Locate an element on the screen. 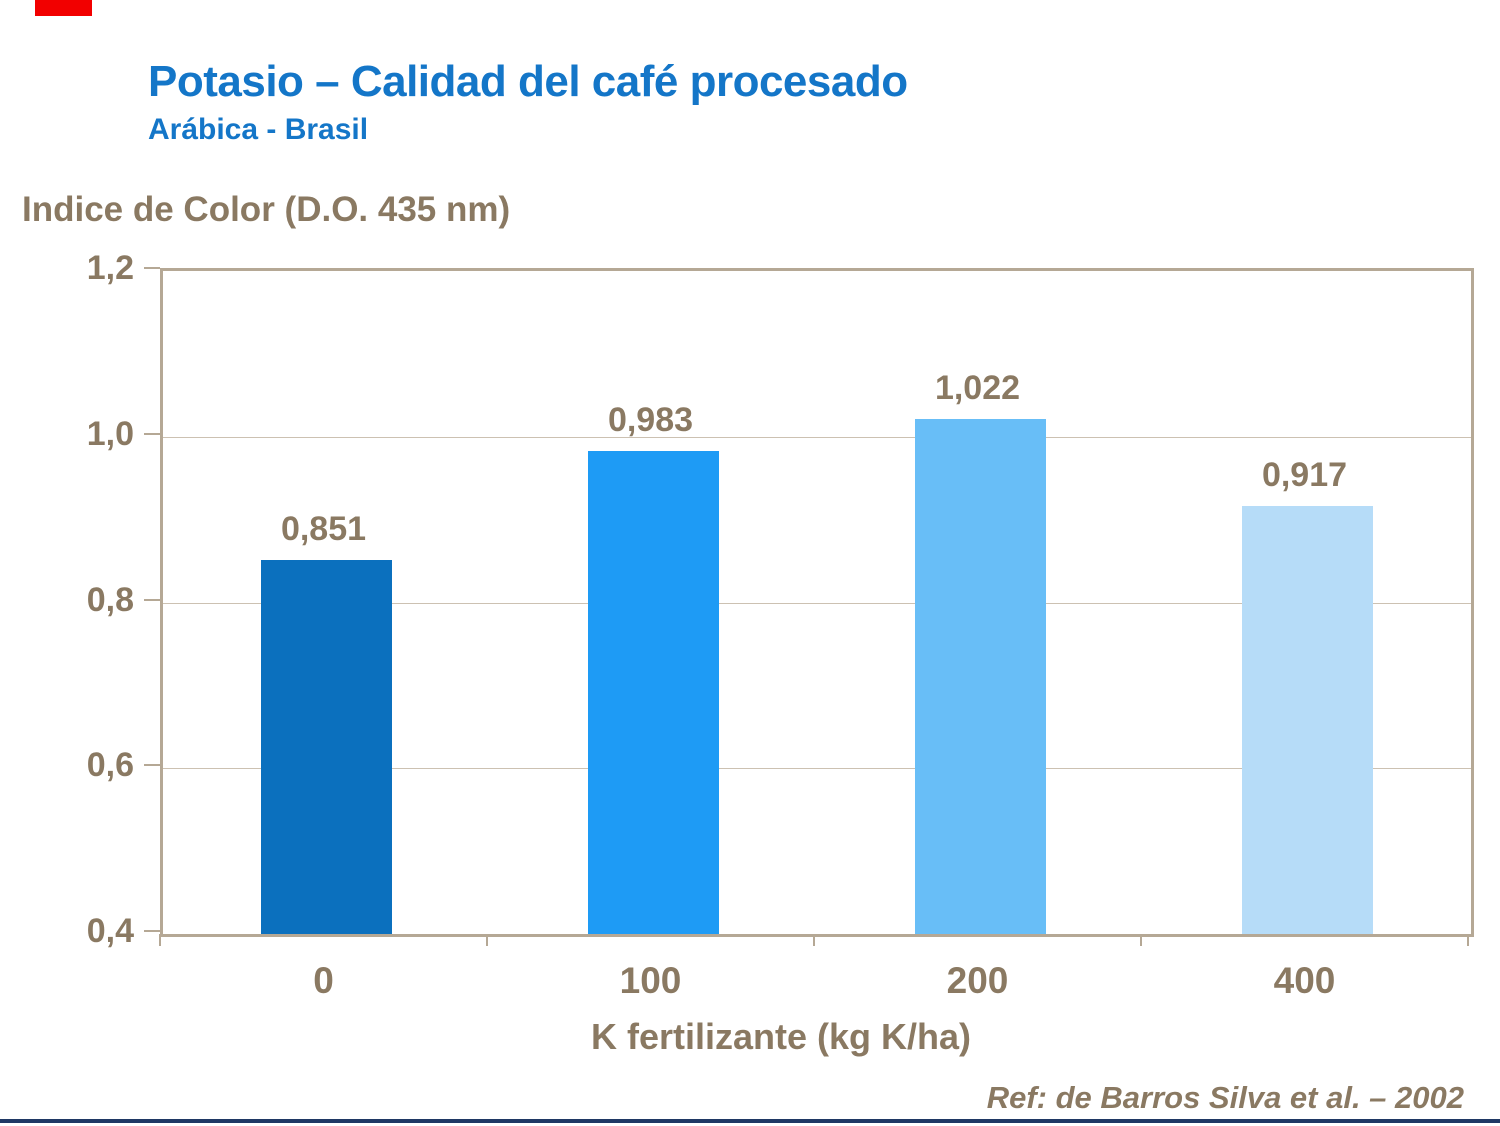 The image size is (1500, 1126). x-category-label: 0 is located at coordinates (323, 980).